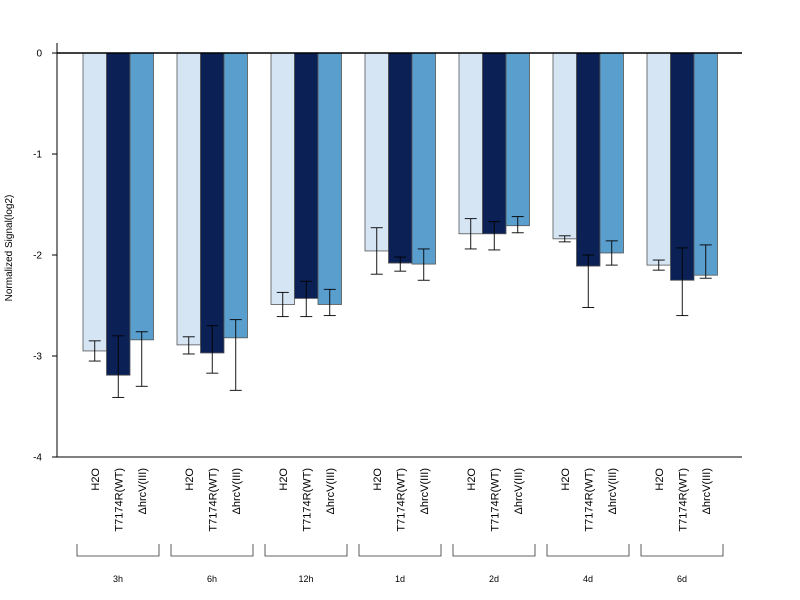 This screenshot has width=800, height=600. What do you see at coordinates (9, 248) in the screenshot?
I see `y-axis-title: Normalized Signal(log2)` at bounding box center [9, 248].